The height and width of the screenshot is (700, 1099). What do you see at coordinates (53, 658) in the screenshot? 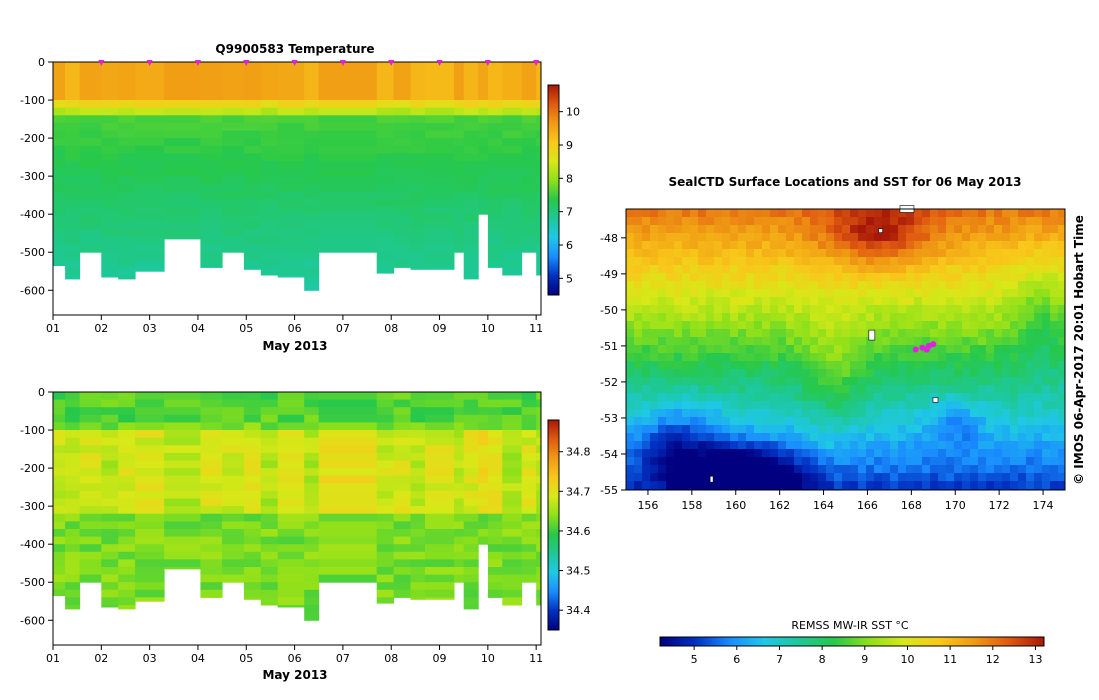
I see `x-tick-label: 01` at bounding box center [53, 658].